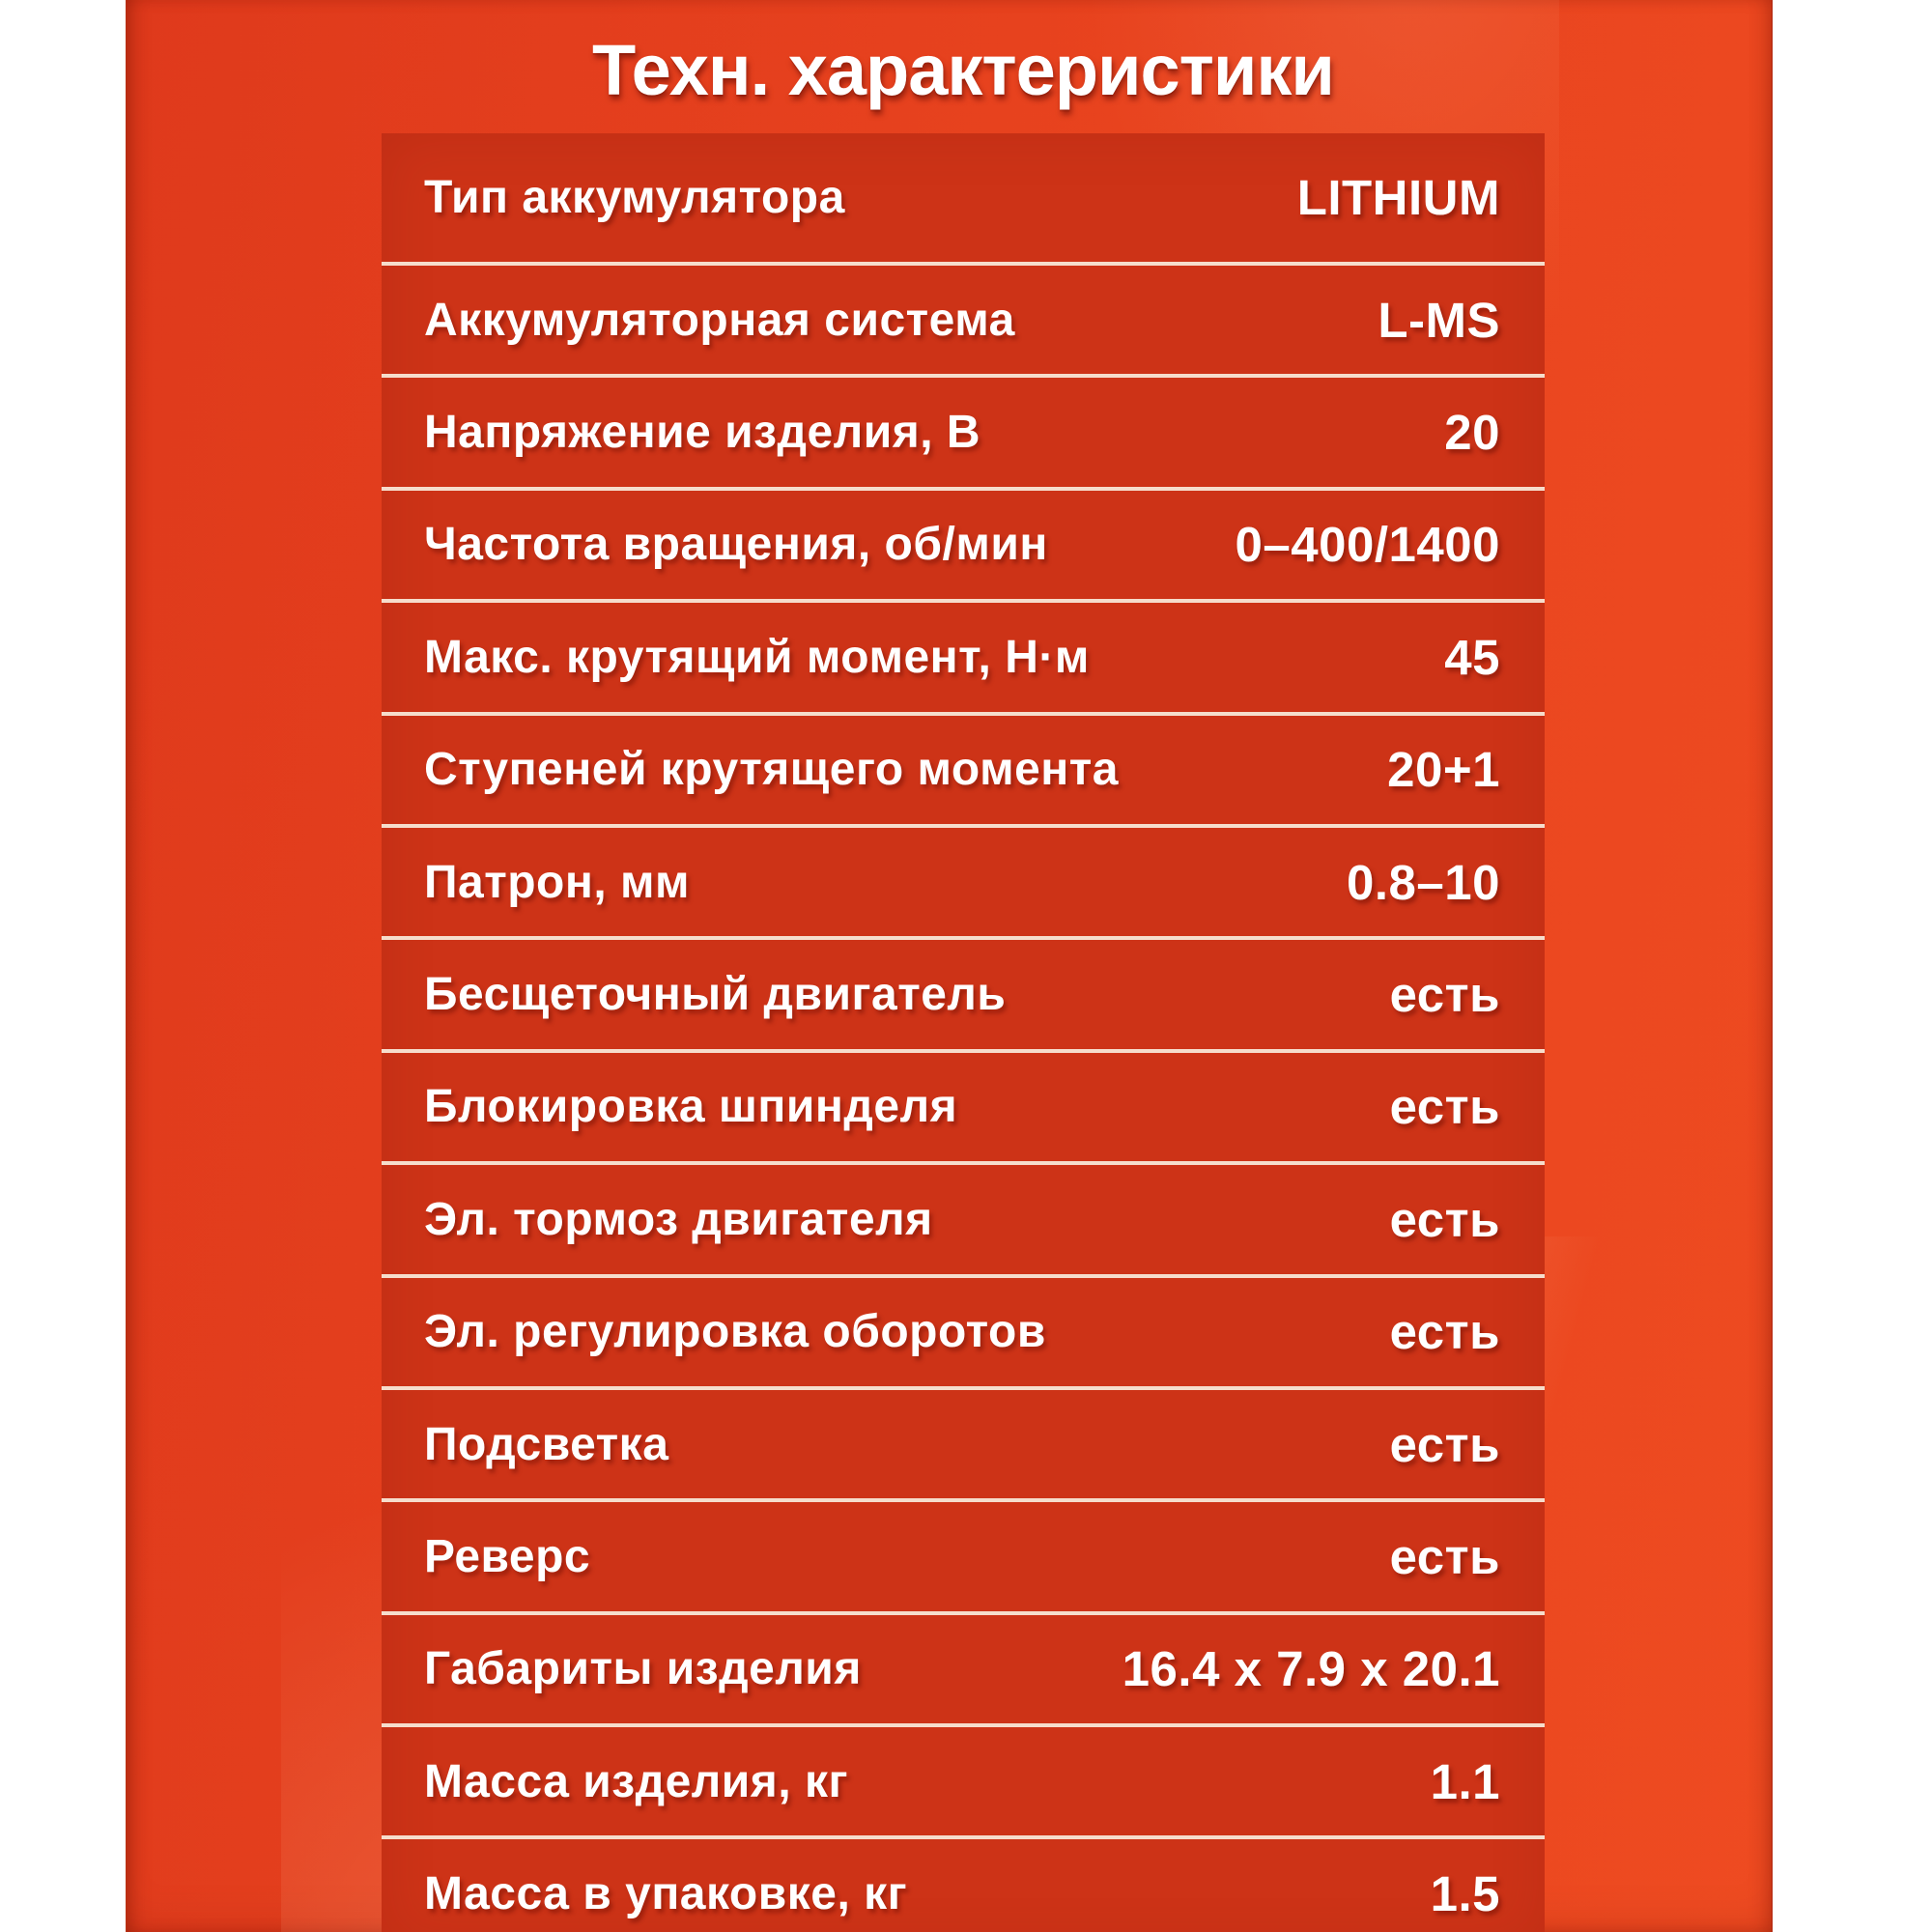 The height and width of the screenshot is (1932, 1932). Describe the element at coordinates (963, 879) in the screenshot. I see `table-row: Патрон, мм 0.8–10` at that location.